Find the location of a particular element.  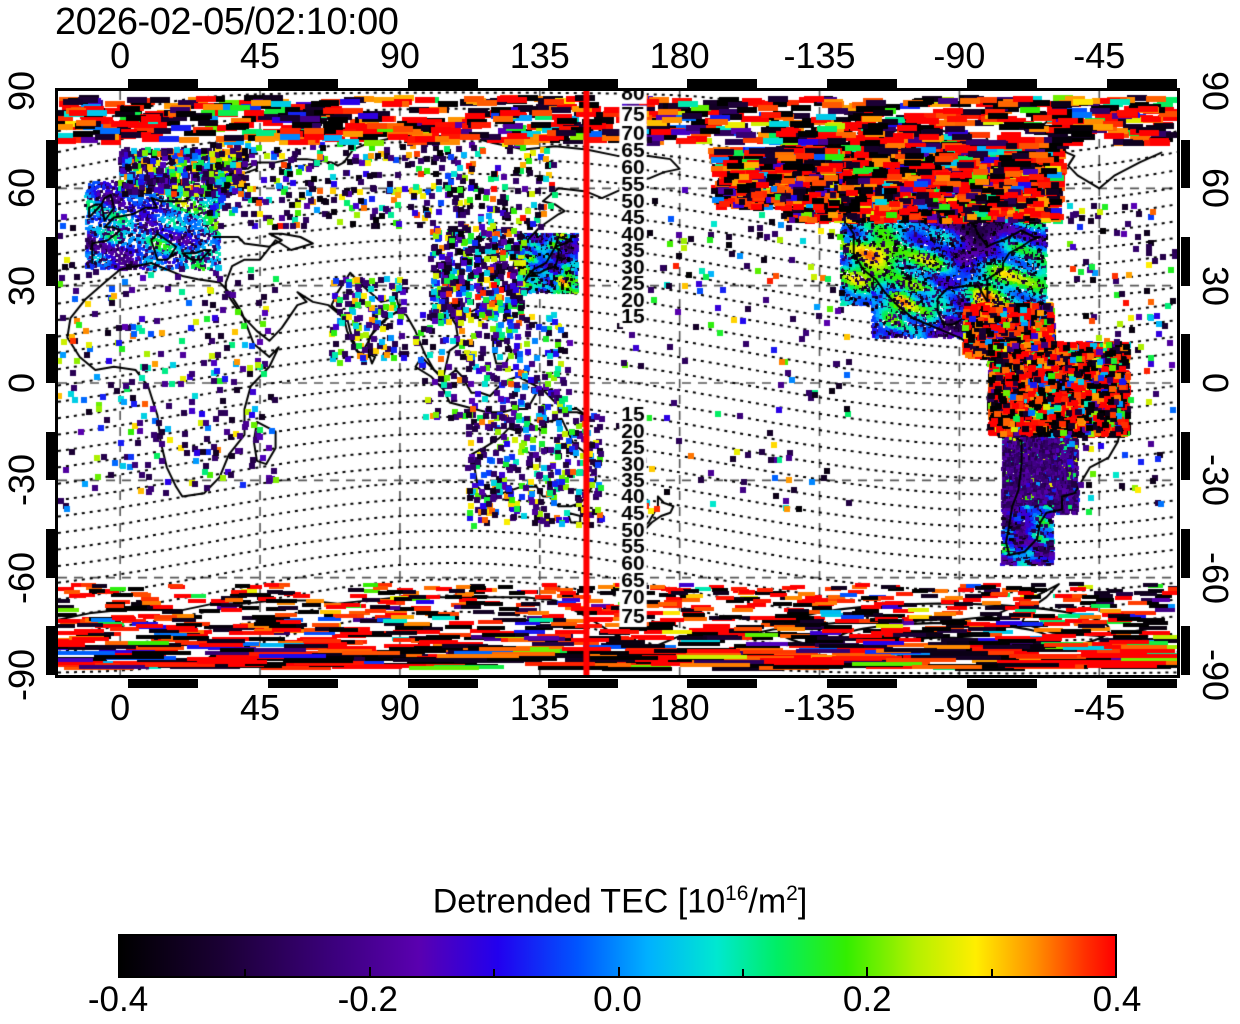

axis-band-top is located at coordinates (617, 83).